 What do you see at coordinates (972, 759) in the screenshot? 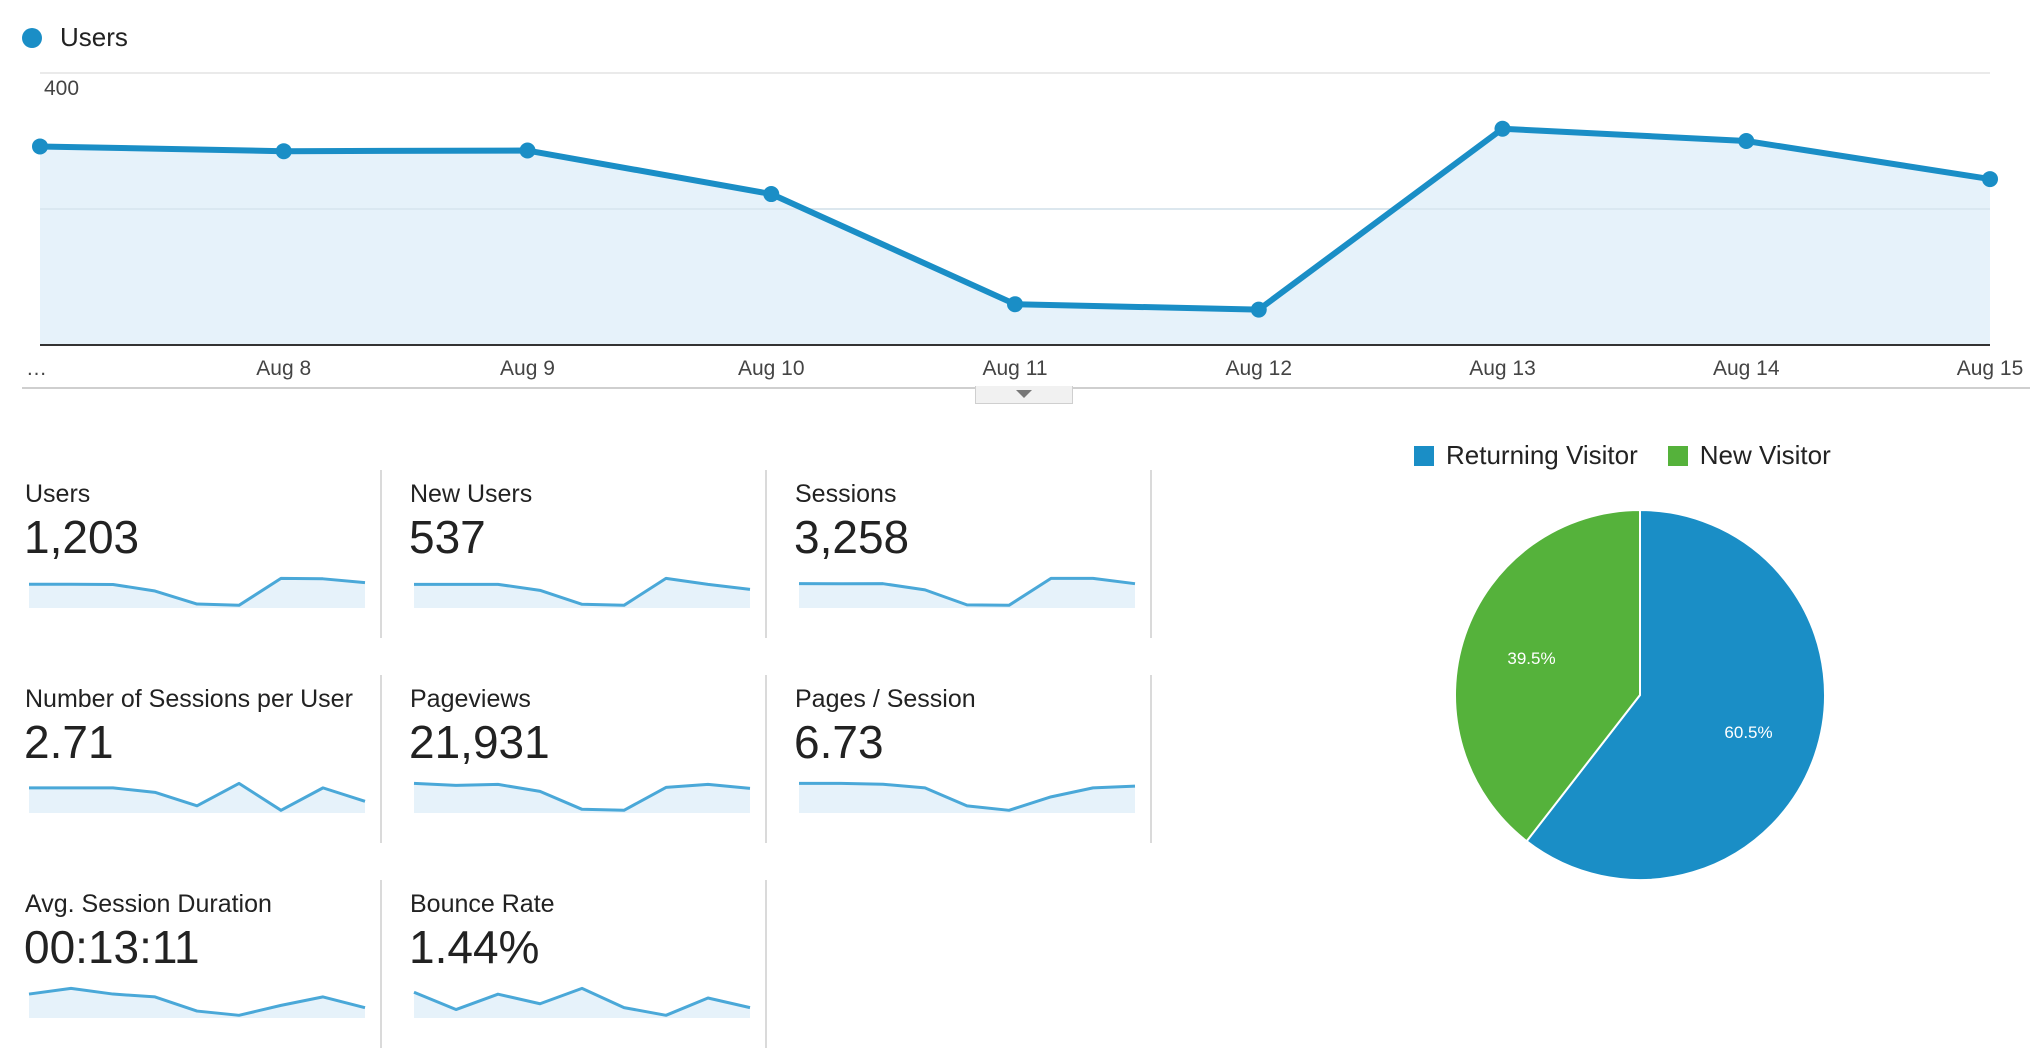
I see `metric-tile-pages-per-session: Pages / Session 6.73` at bounding box center [972, 759].